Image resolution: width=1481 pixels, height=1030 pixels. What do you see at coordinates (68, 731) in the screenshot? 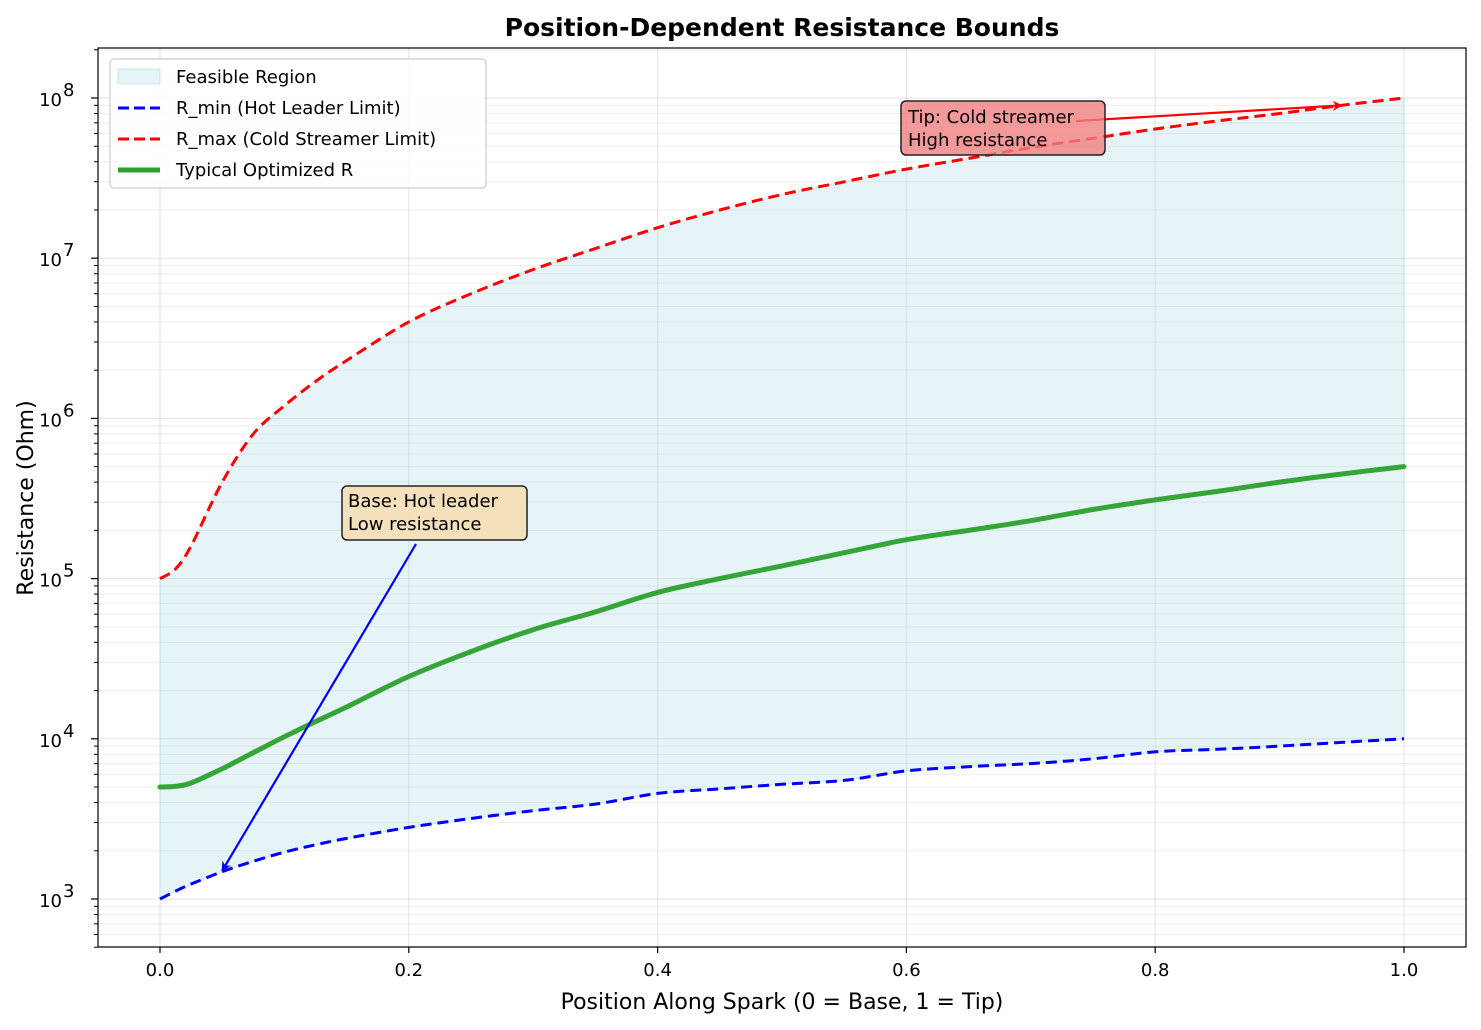
I see `y-tick-exponent: 4` at bounding box center [68, 731].